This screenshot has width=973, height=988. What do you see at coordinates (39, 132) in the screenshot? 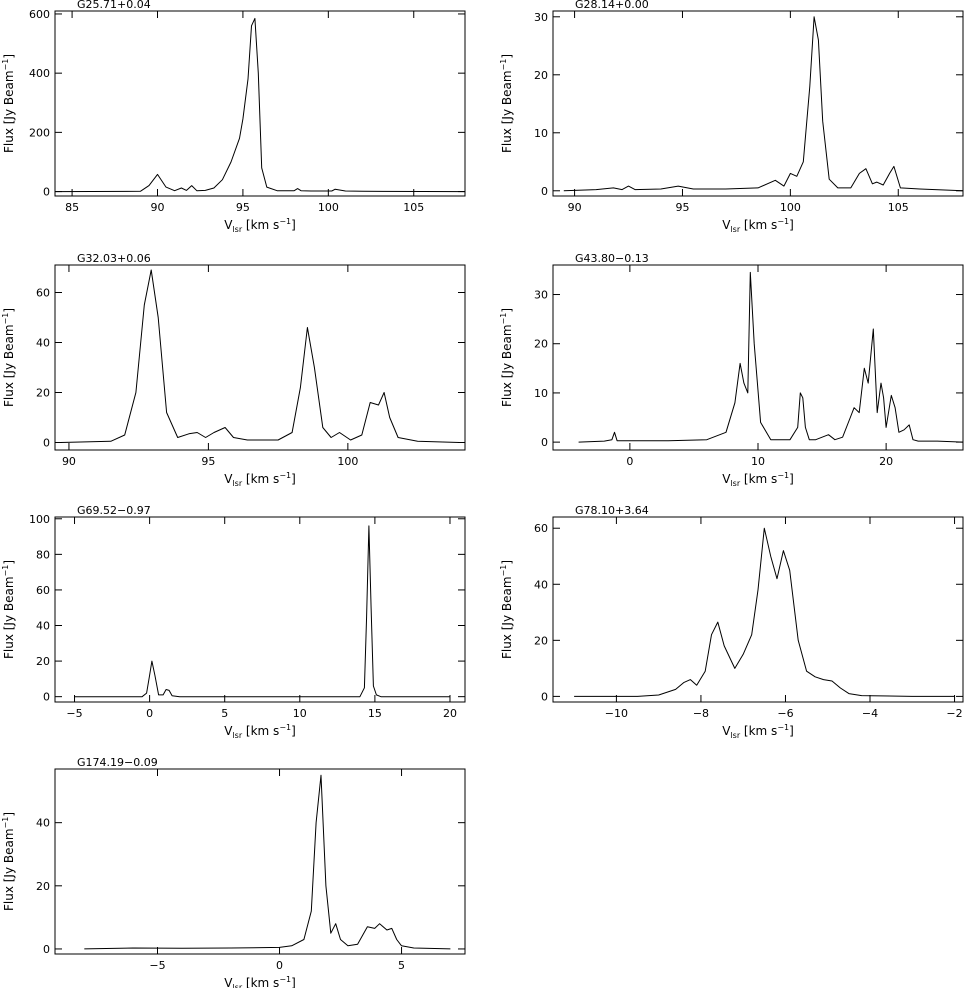
I see `y-tick-label: 200` at bounding box center [39, 132].